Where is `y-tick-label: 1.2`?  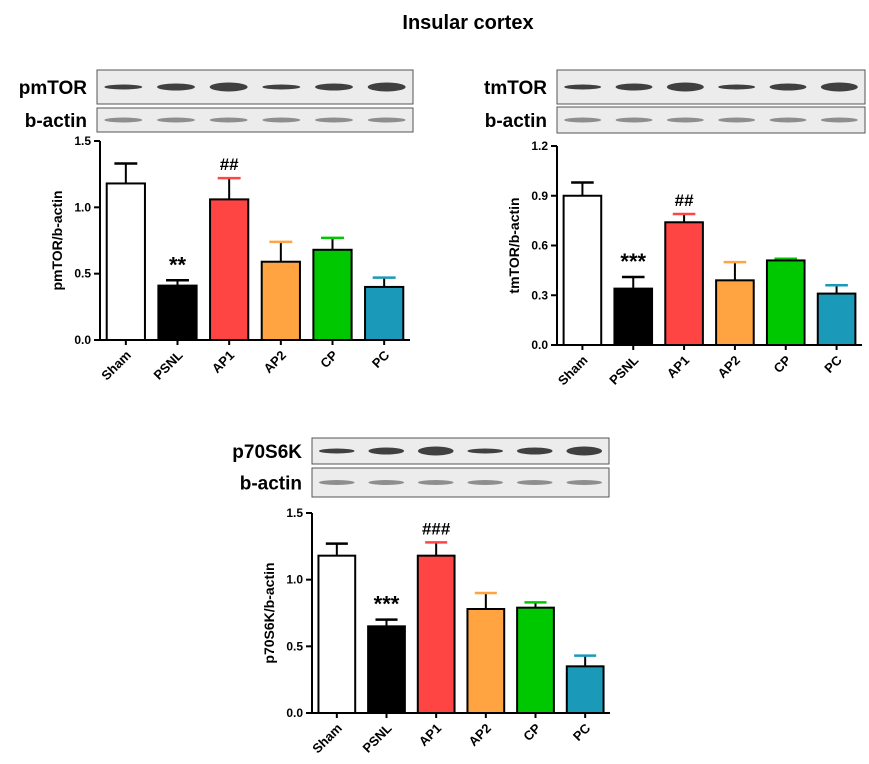 y-tick-label: 1.2 is located at coordinates (539, 146).